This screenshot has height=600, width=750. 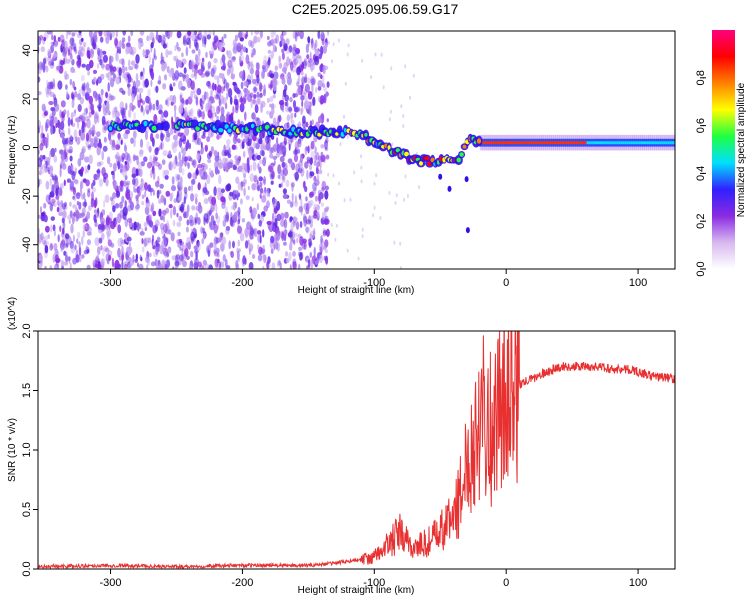 I want to click on signal-blob-core, so click(x=337, y=134).